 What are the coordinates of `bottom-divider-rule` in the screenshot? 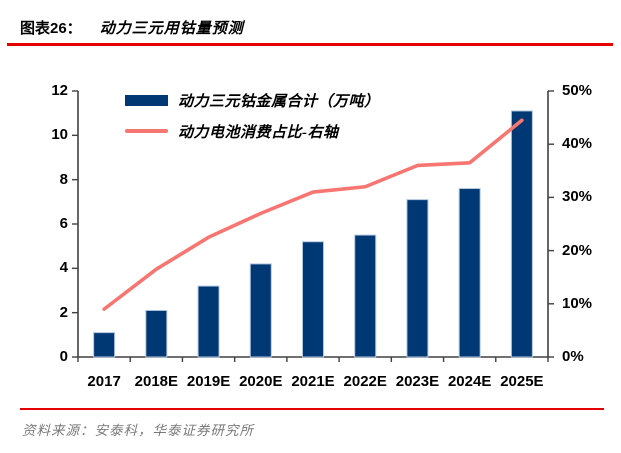 It's located at (312, 409).